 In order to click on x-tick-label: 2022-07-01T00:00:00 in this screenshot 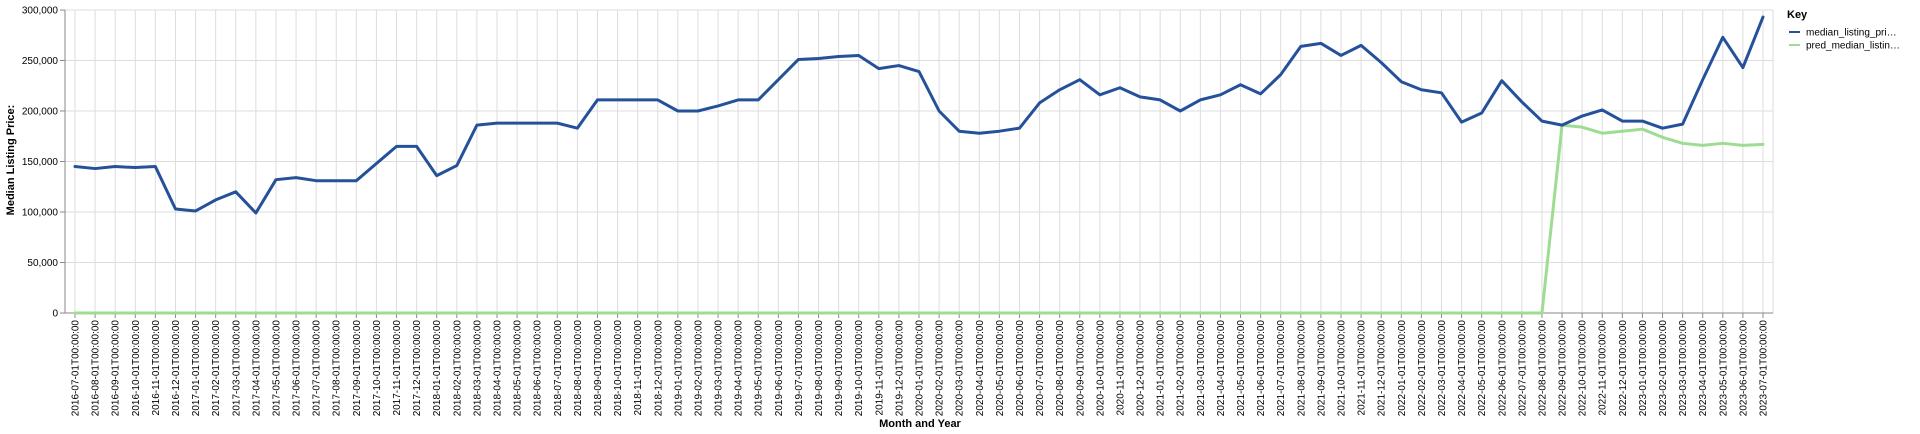, I will do `click(1522, 368)`.